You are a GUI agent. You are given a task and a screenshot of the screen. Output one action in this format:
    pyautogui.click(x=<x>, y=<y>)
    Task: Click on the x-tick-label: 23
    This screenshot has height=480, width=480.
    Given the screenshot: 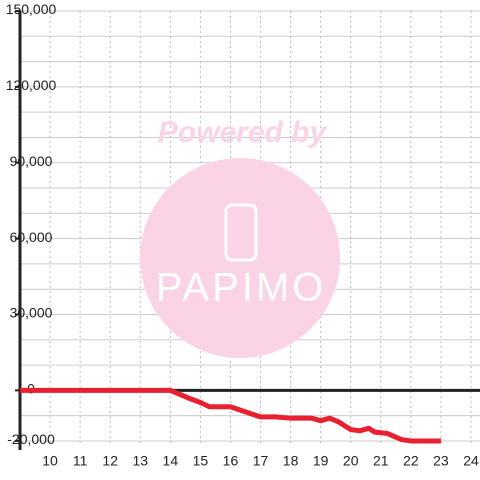 What is the action you would take?
    pyautogui.click(x=441, y=461)
    